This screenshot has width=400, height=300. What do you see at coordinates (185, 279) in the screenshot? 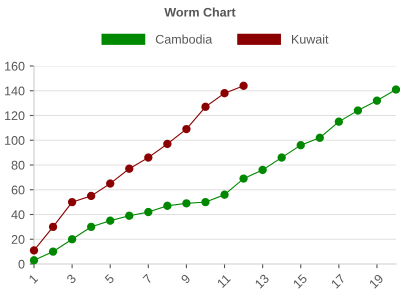
I see `x-tick-label: 9` at bounding box center [185, 279].